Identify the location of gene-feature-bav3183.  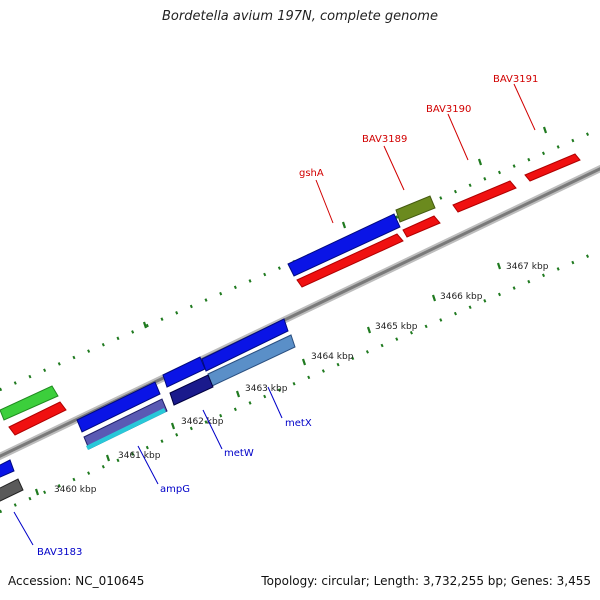
(12, 490).